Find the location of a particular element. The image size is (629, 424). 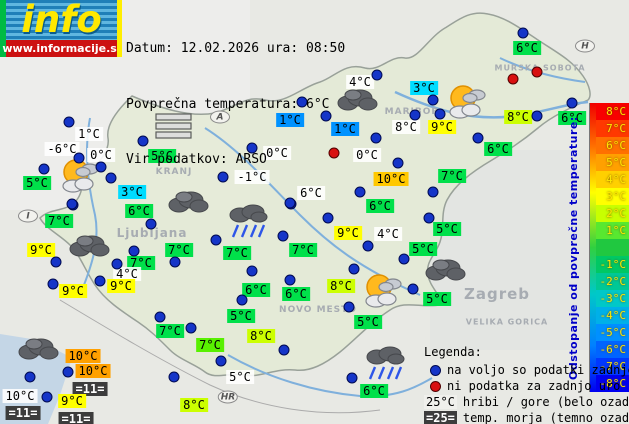

station-temp-label: 8°C is located at coordinates (518, 117).